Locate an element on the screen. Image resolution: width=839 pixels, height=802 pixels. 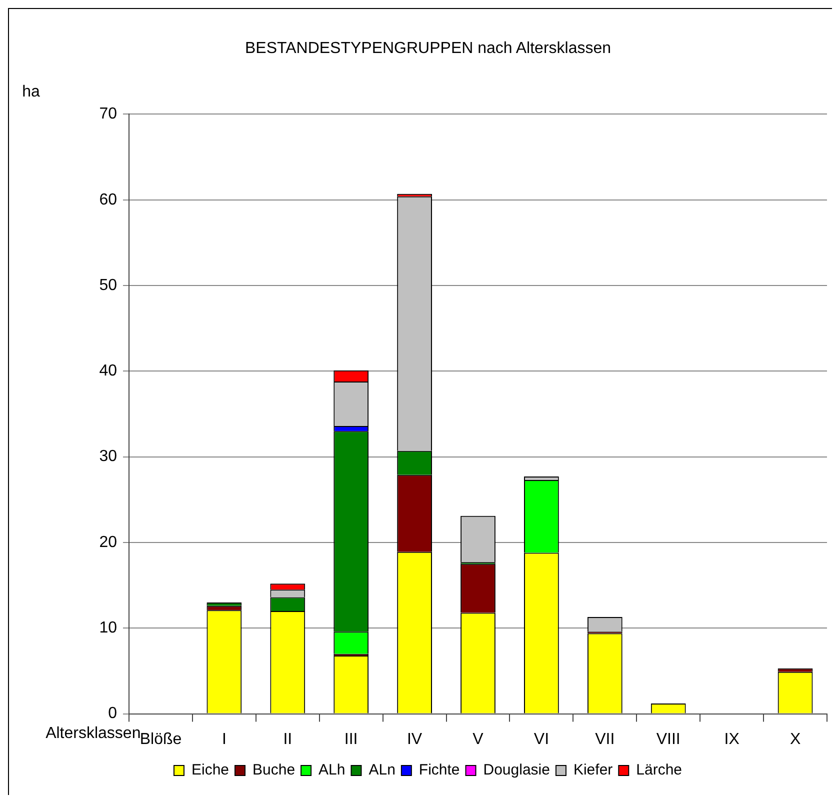
x-tick-label: III is located at coordinates (351, 739).